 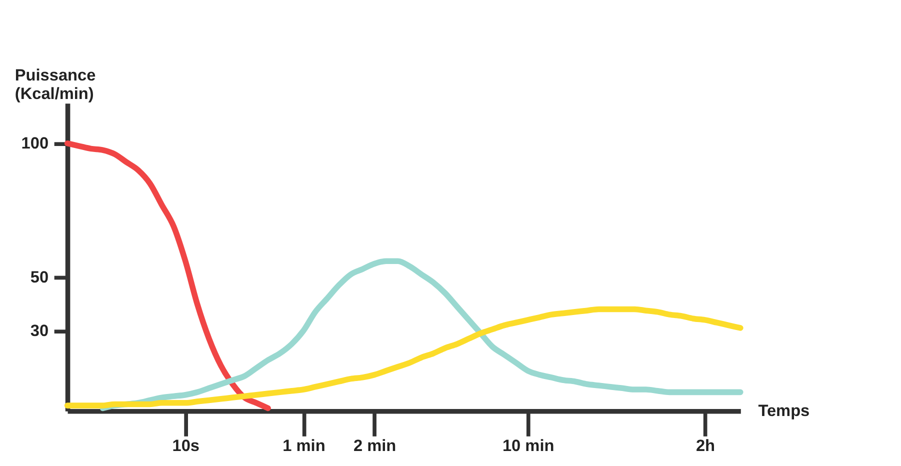 I want to click on y-tick-label: 100, so click(x=35, y=143).